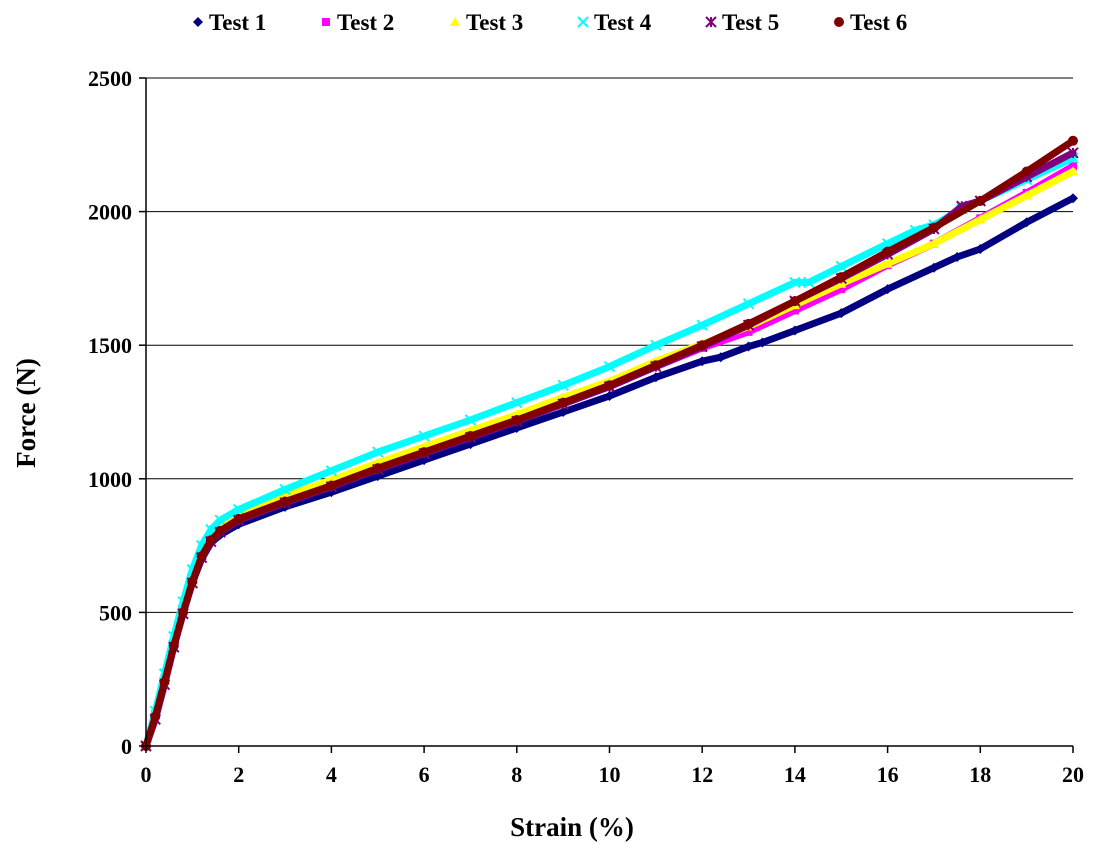  What do you see at coordinates (550, 22) in the screenshot?
I see `legend: Test 1 Test 2 Test 3 Test 4 Test 5 Test 6` at bounding box center [550, 22].